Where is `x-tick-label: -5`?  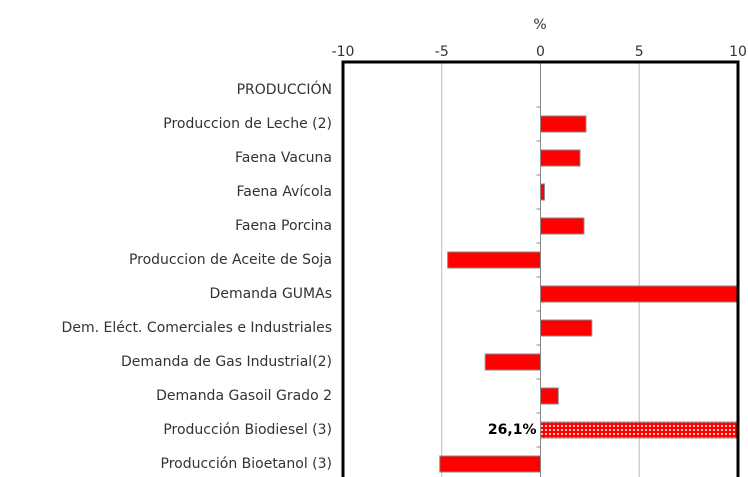 x-tick-label: -5 is located at coordinates (442, 52).